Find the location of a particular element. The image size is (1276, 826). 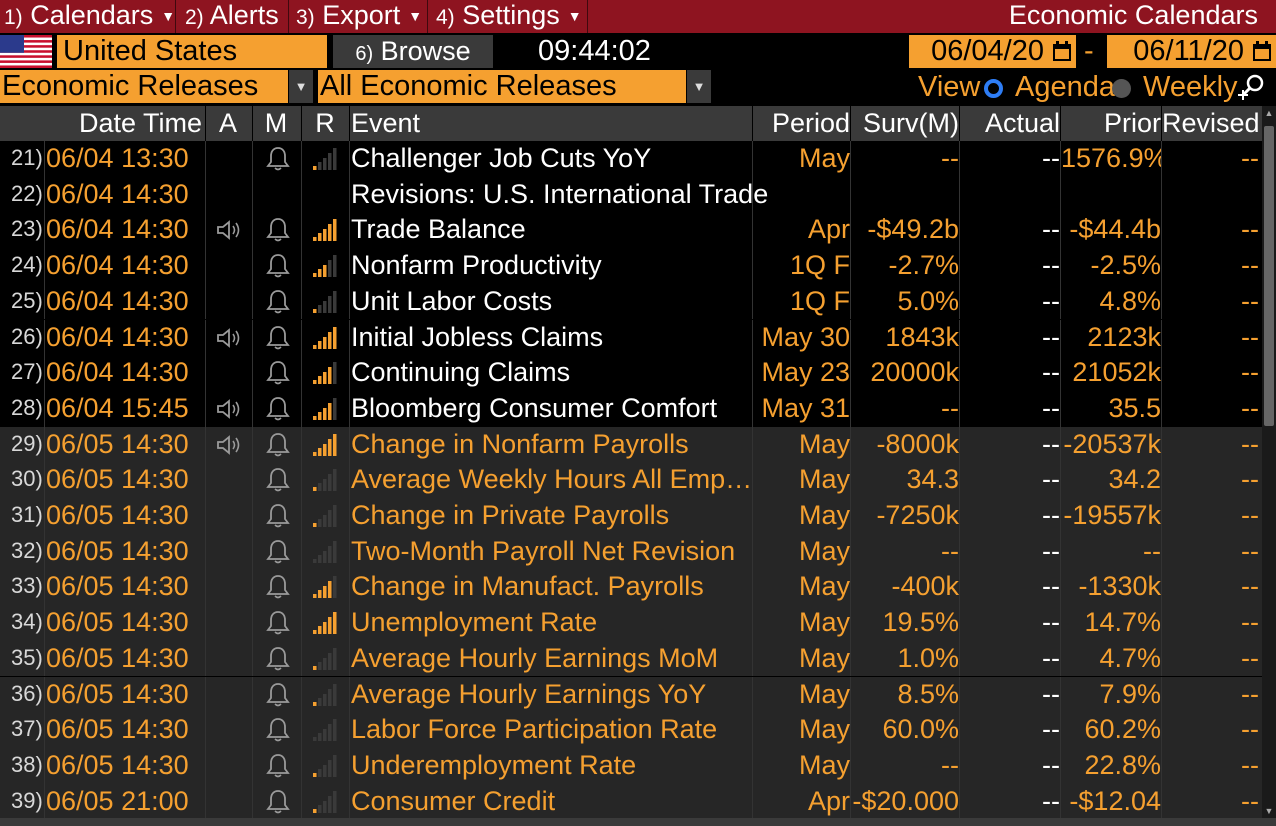

row-number: 26) is located at coordinates (27, 336).